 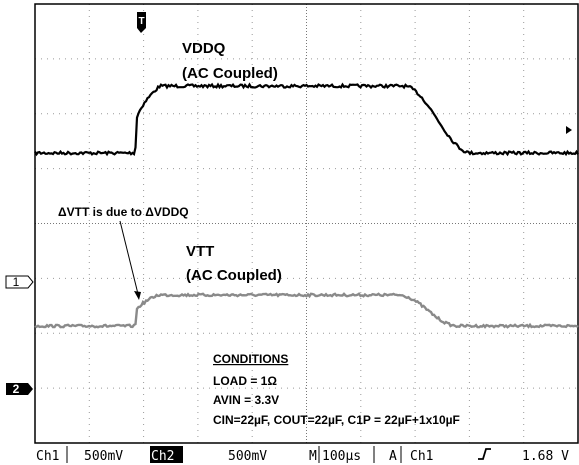 What do you see at coordinates (123, 212) in the screenshot?
I see `annotation: ΔVTT is due to ΔVDDQ` at bounding box center [123, 212].